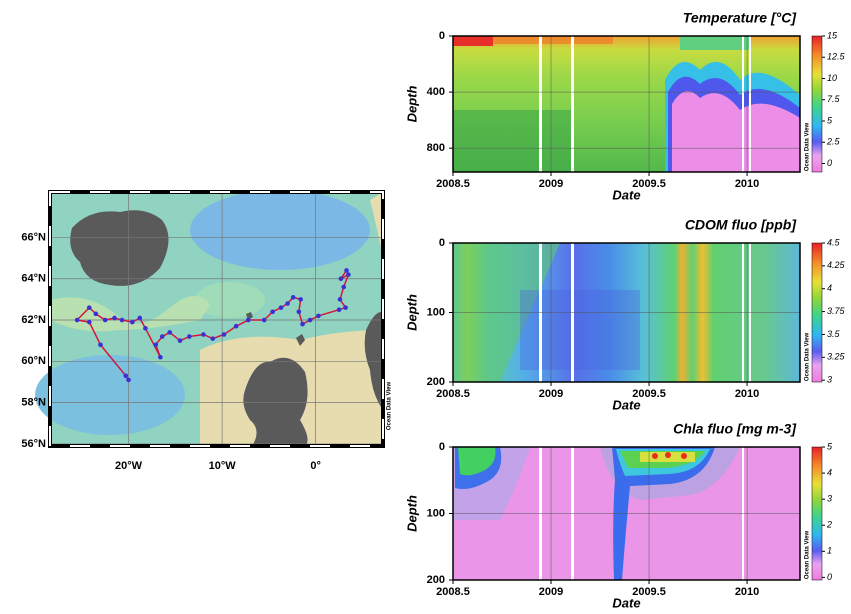 The width and height of the screenshot is (851, 614). Describe the element at coordinates (436, 92) in the screenshot. I see `y-tick-label: 400` at that location.